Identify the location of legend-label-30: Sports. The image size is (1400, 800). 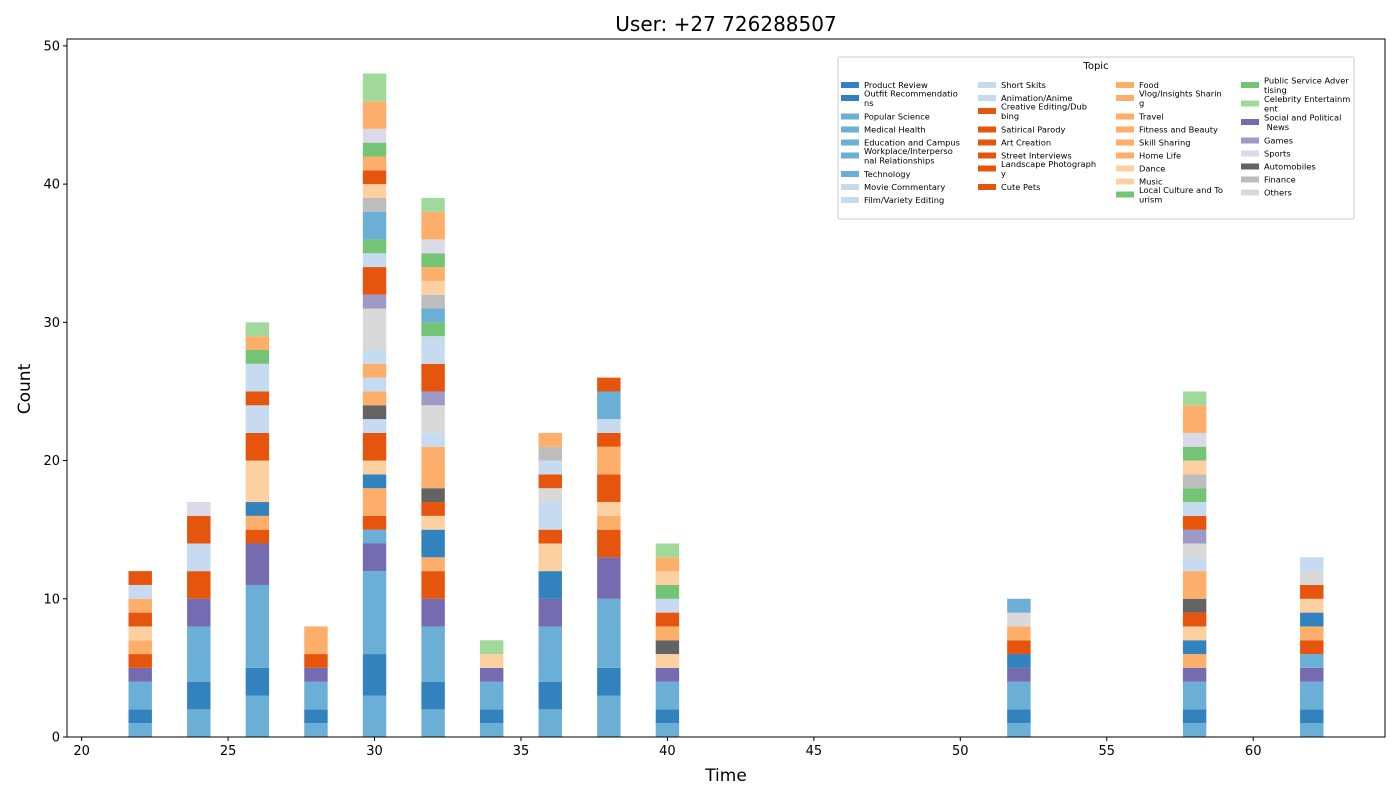
(1277, 154).